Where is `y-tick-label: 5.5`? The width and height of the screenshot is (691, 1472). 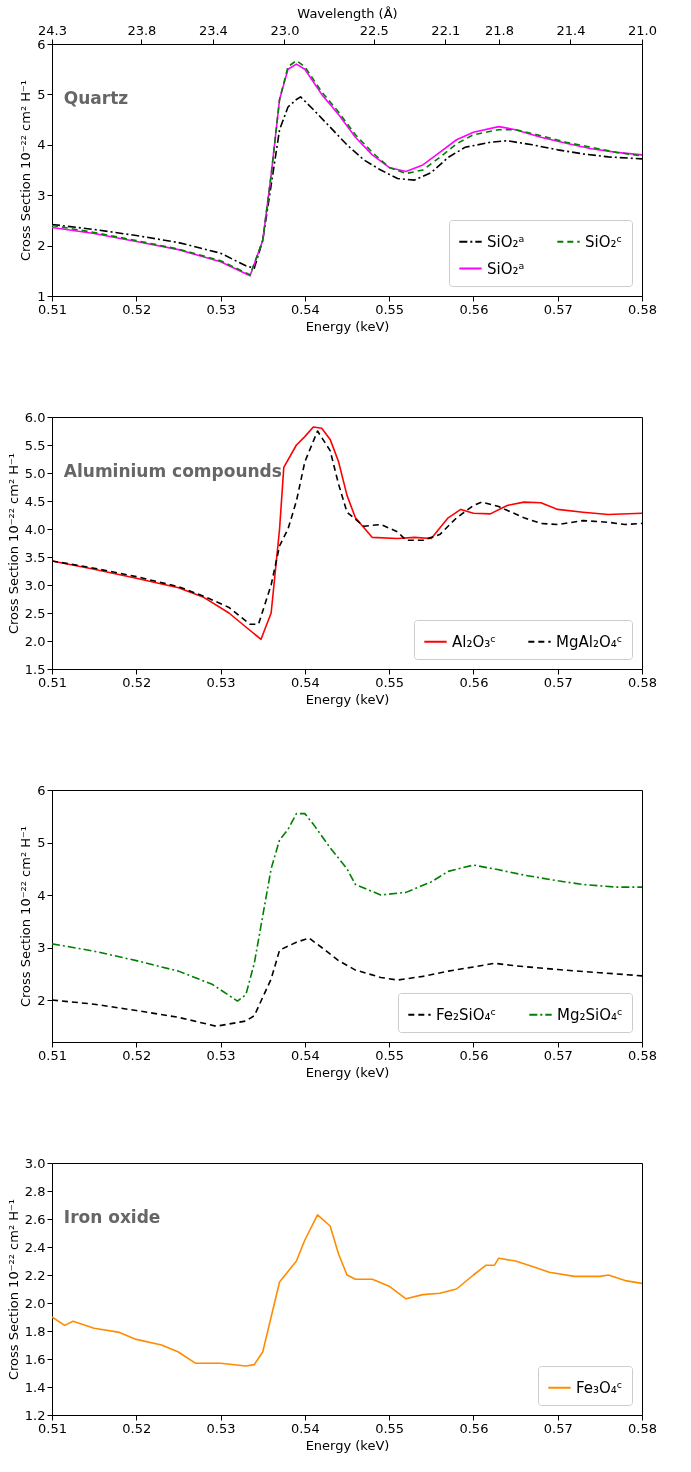 y-tick-label: 5.5 is located at coordinates (35, 445).